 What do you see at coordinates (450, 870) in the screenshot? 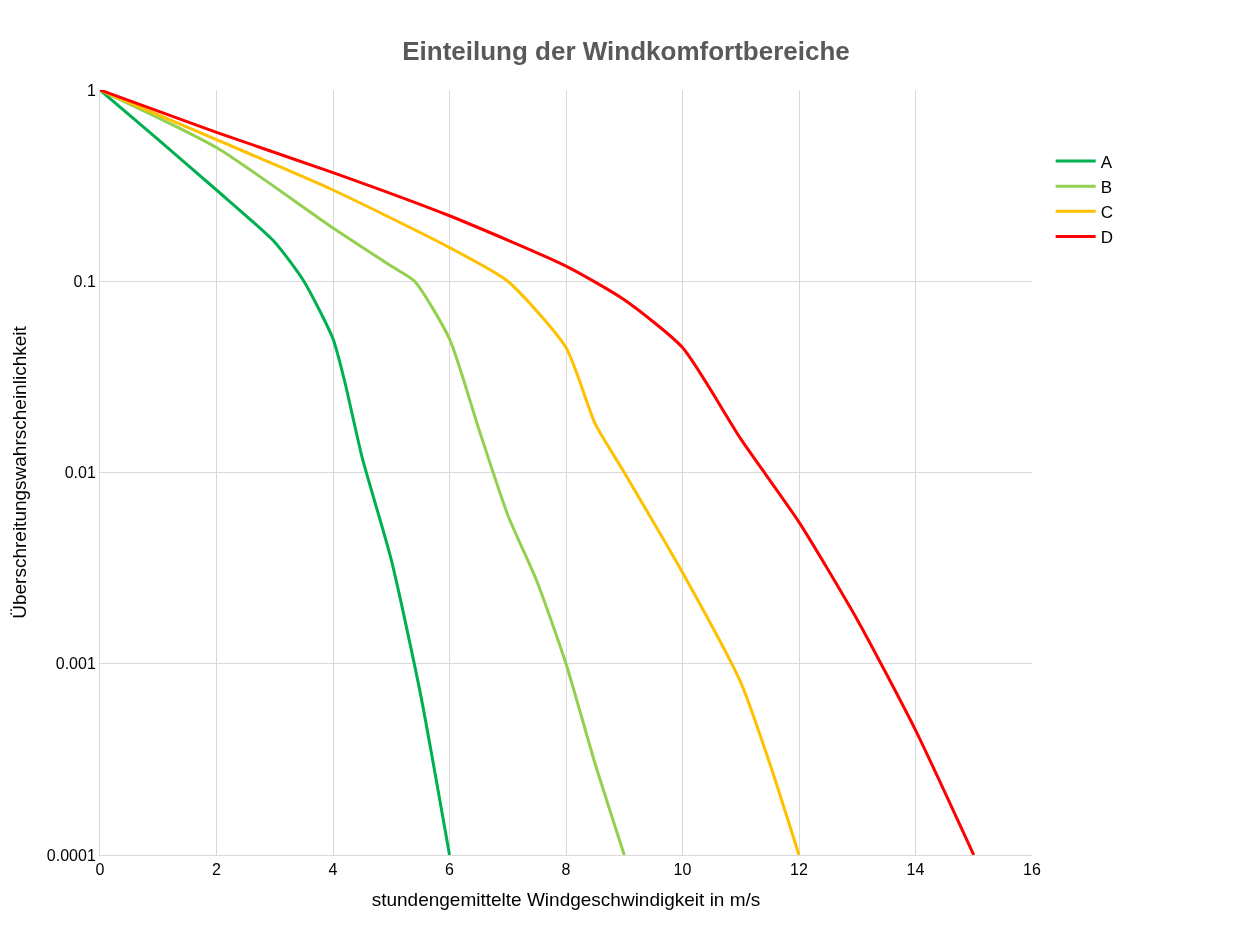
I see `x-tick-label: 6` at bounding box center [450, 870].